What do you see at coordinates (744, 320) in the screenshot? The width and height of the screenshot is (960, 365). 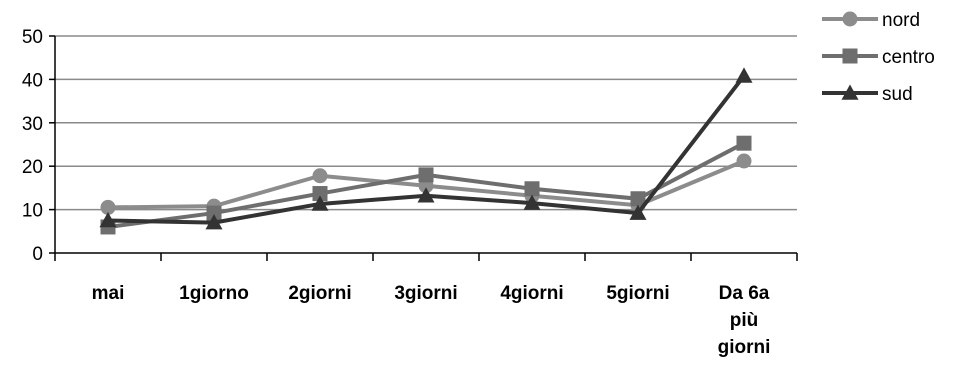 I see `x-tick-label: Da 6a più giorni` at bounding box center [744, 320].